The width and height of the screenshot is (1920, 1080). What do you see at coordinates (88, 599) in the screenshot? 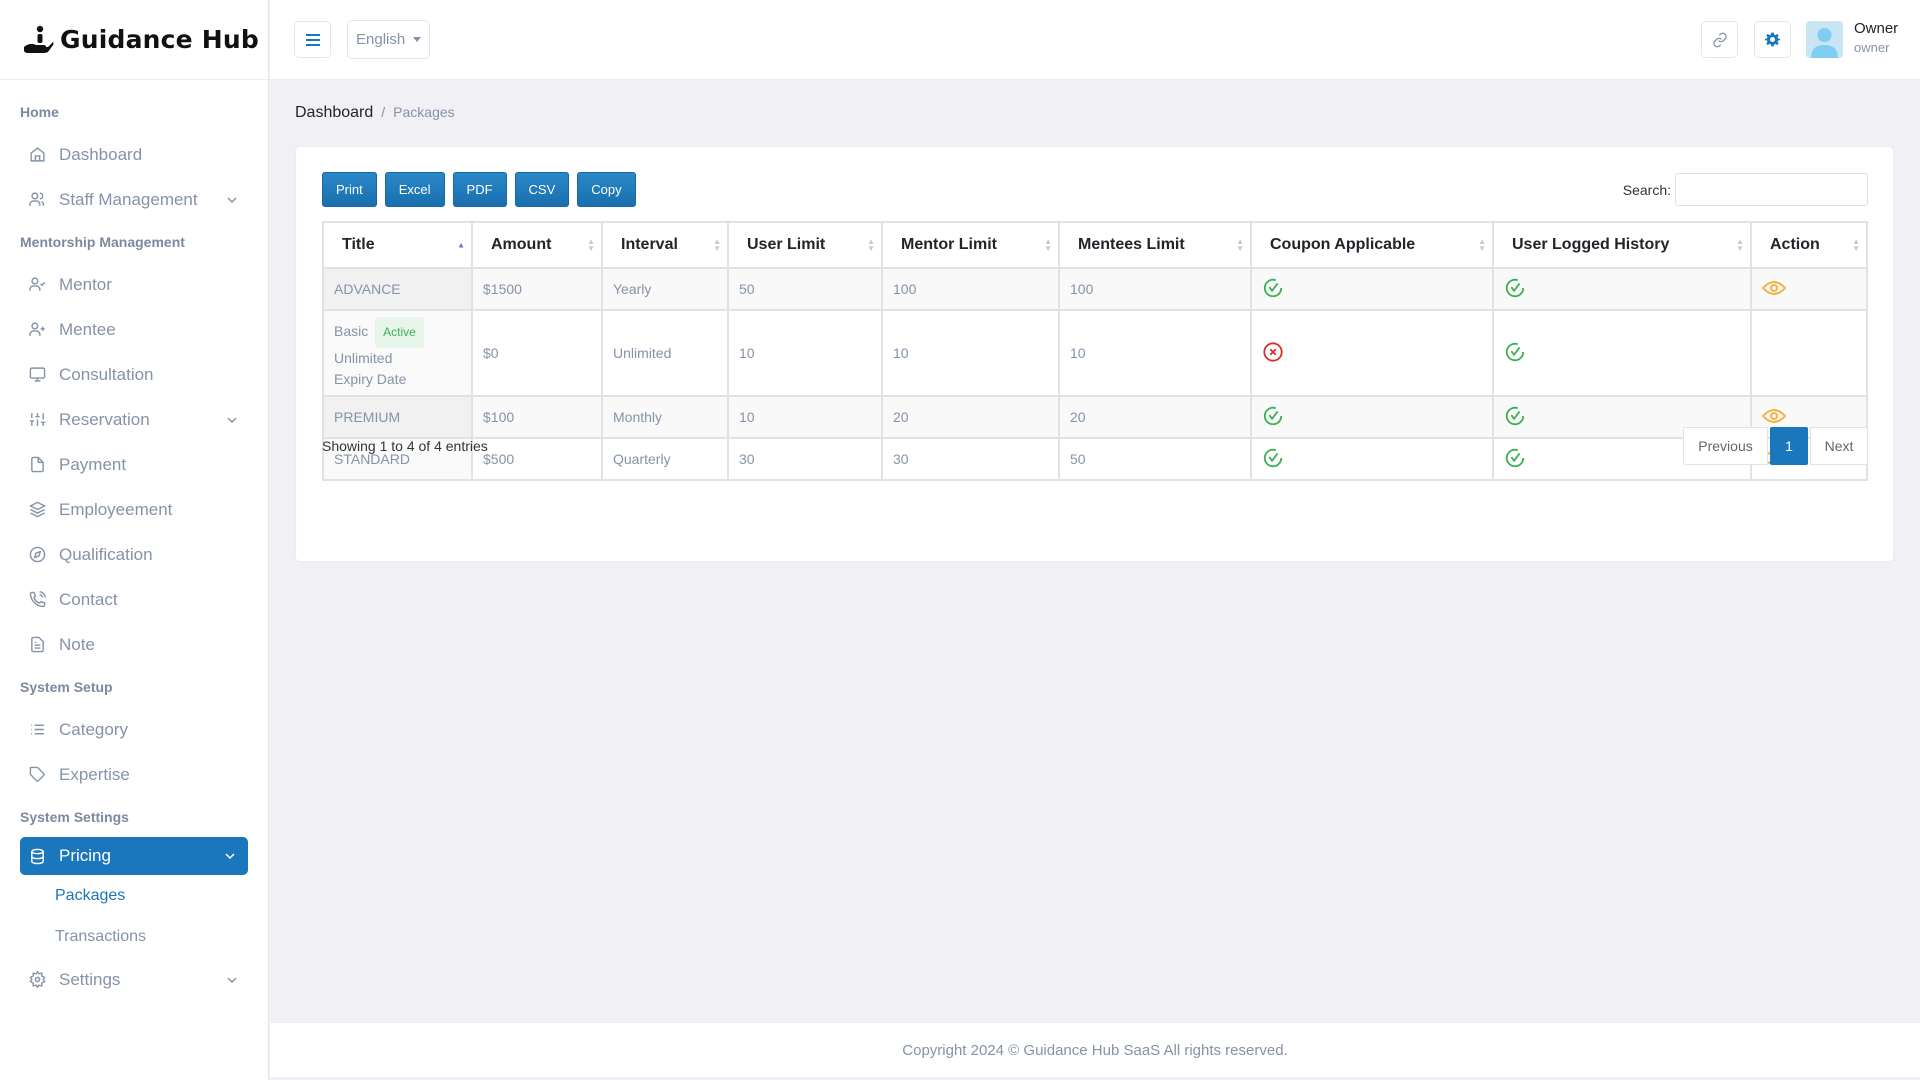
I see `sidebar-item-label: Contact` at bounding box center [88, 599].